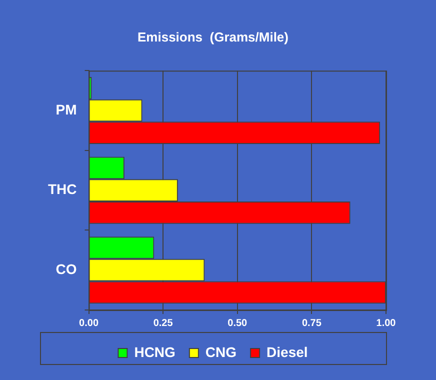 The width and height of the screenshot is (436, 380). Describe the element at coordinates (62, 189) in the screenshot. I see `y-tick-label: THC` at that location.